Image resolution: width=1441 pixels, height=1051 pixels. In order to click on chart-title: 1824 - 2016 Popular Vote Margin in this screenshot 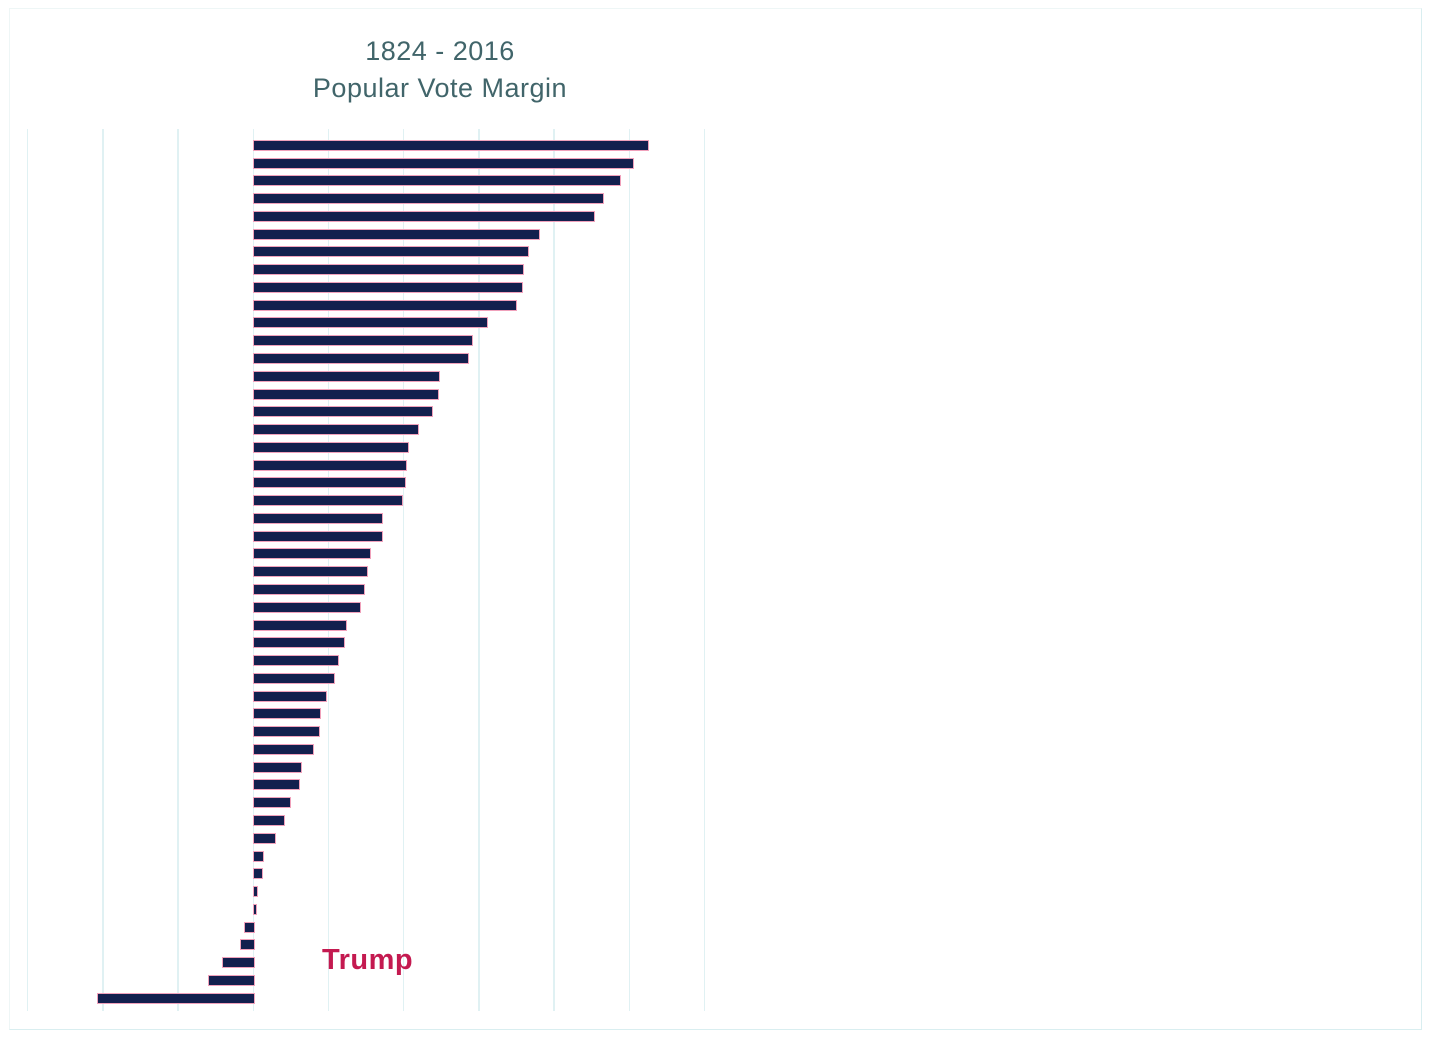, I will do `click(440, 70)`.